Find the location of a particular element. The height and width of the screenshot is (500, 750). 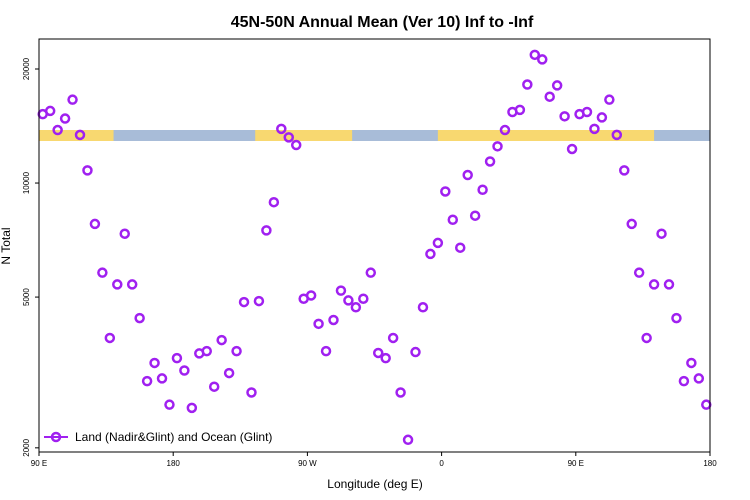

y-tick-label: 5000 is located at coordinates (26, 297).